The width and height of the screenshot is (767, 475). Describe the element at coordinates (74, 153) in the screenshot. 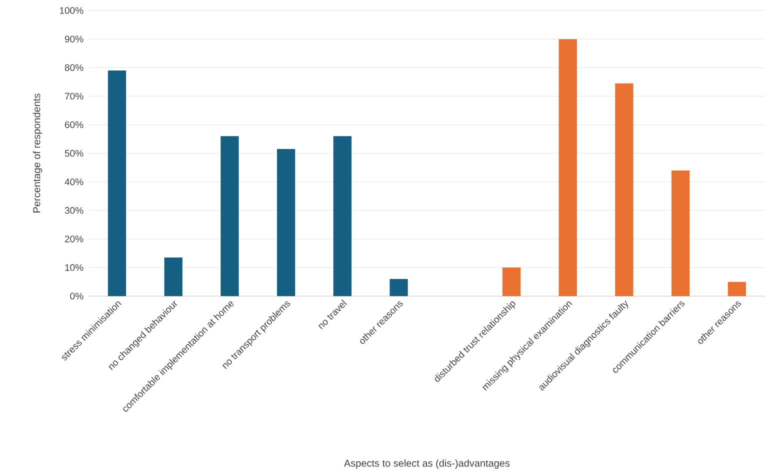

I see `y-tick-label: 50%` at that location.